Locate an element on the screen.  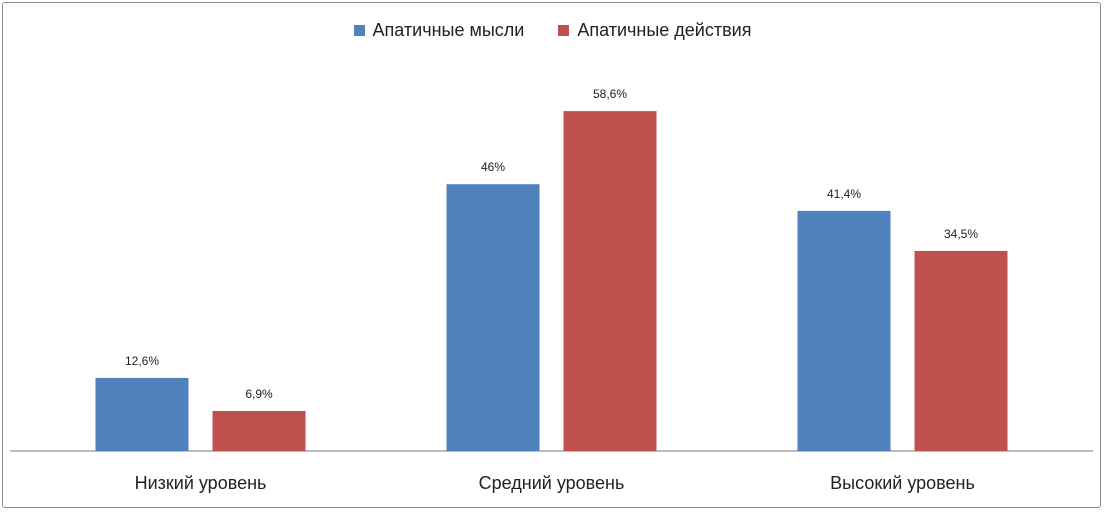
legend-item-series-1: Апатичные мысли is located at coordinates (439, 30).